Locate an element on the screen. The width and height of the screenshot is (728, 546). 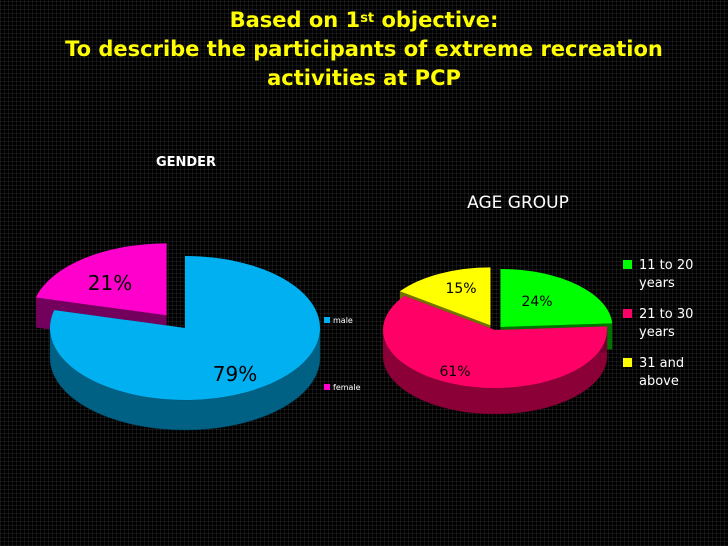
gender-legend: male female is located at coordinates (342, 354).